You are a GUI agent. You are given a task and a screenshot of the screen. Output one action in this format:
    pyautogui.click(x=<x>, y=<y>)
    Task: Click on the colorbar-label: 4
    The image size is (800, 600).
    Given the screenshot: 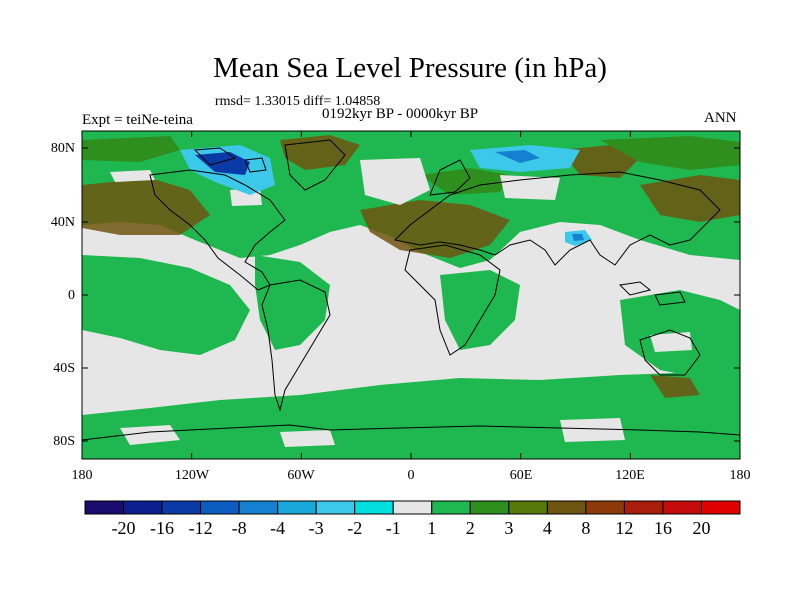 What is the action you would take?
    pyautogui.click(x=547, y=528)
    